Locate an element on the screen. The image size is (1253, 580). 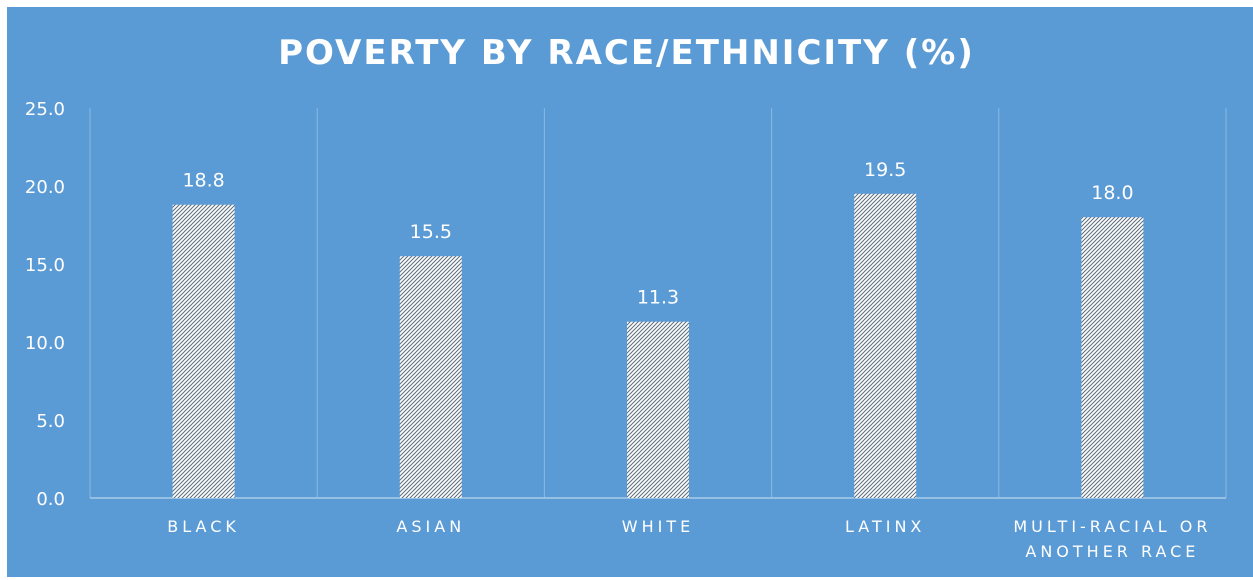
data-label: 11.3 is located at coordinates (658, 298).